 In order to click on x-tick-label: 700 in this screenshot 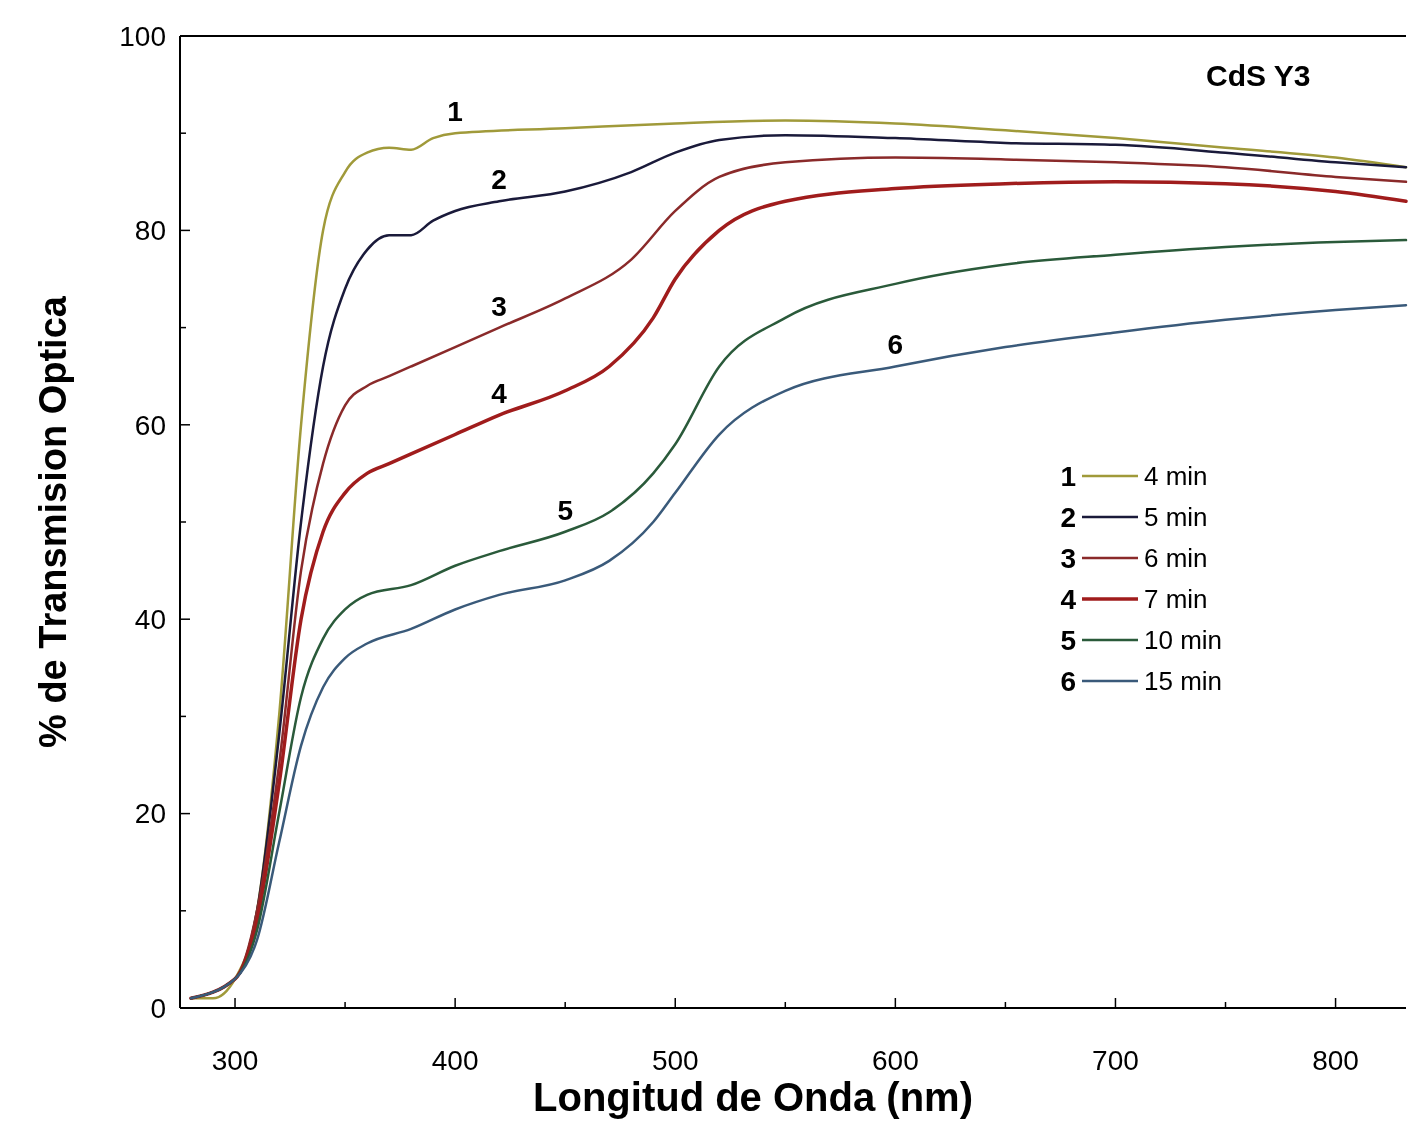, I will do `click(1115, 1060)`.